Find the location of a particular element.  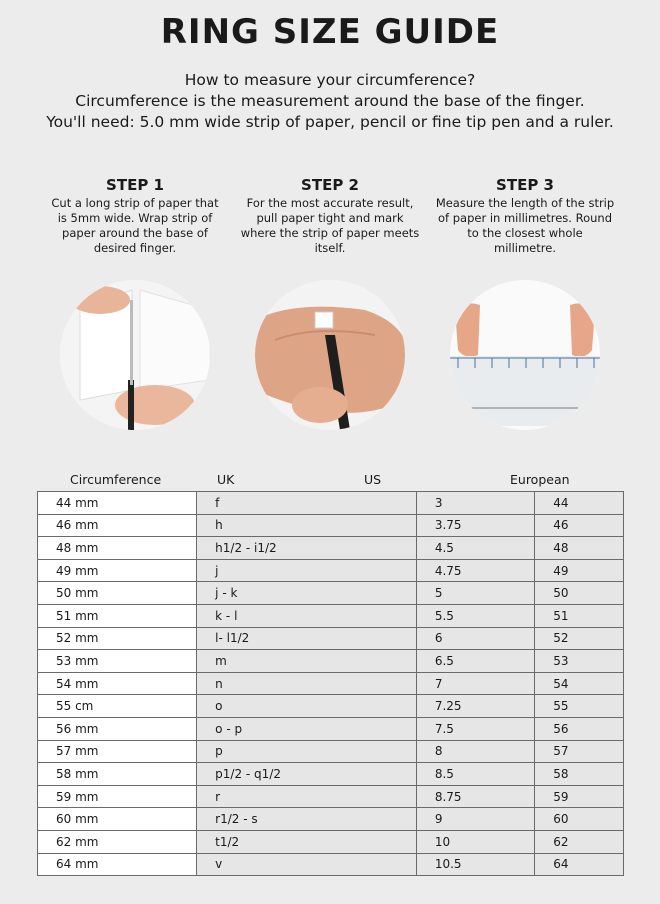

cell-european: 58 is located at coordinates (579, 774).